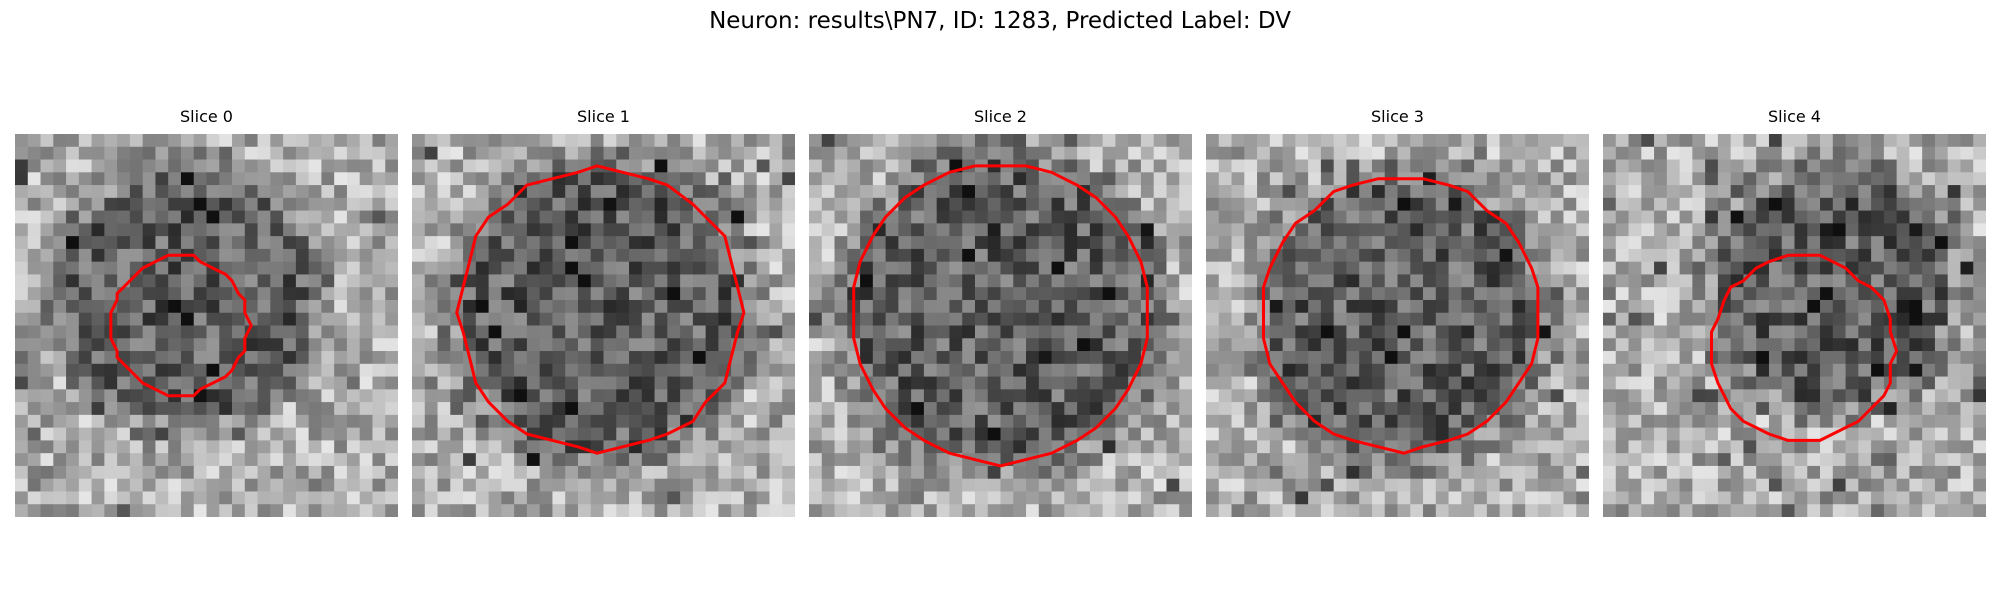 Image resolution: width=2000 pixels, height=600 pixels. I want to click on slice-title: Slice 0, so click(206, 116).